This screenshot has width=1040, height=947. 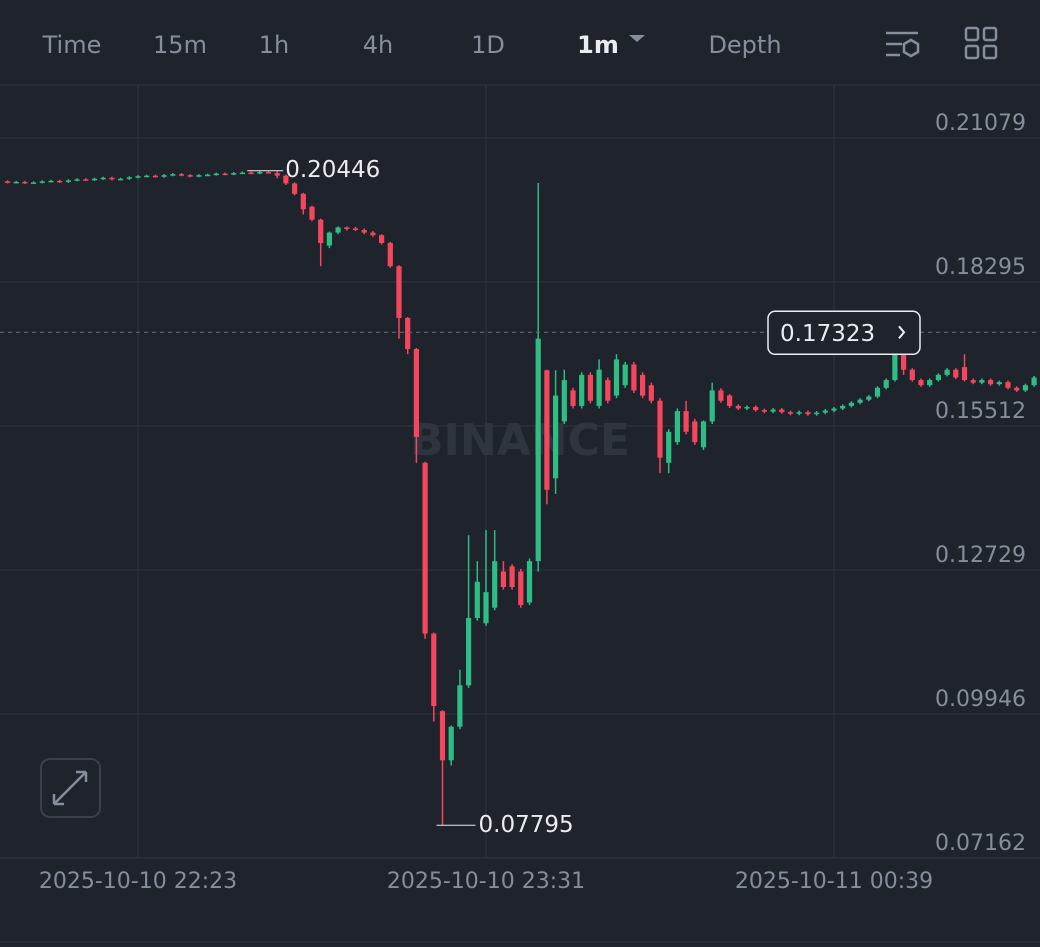 I want to click on expand-button, so click(x=70, y=788).